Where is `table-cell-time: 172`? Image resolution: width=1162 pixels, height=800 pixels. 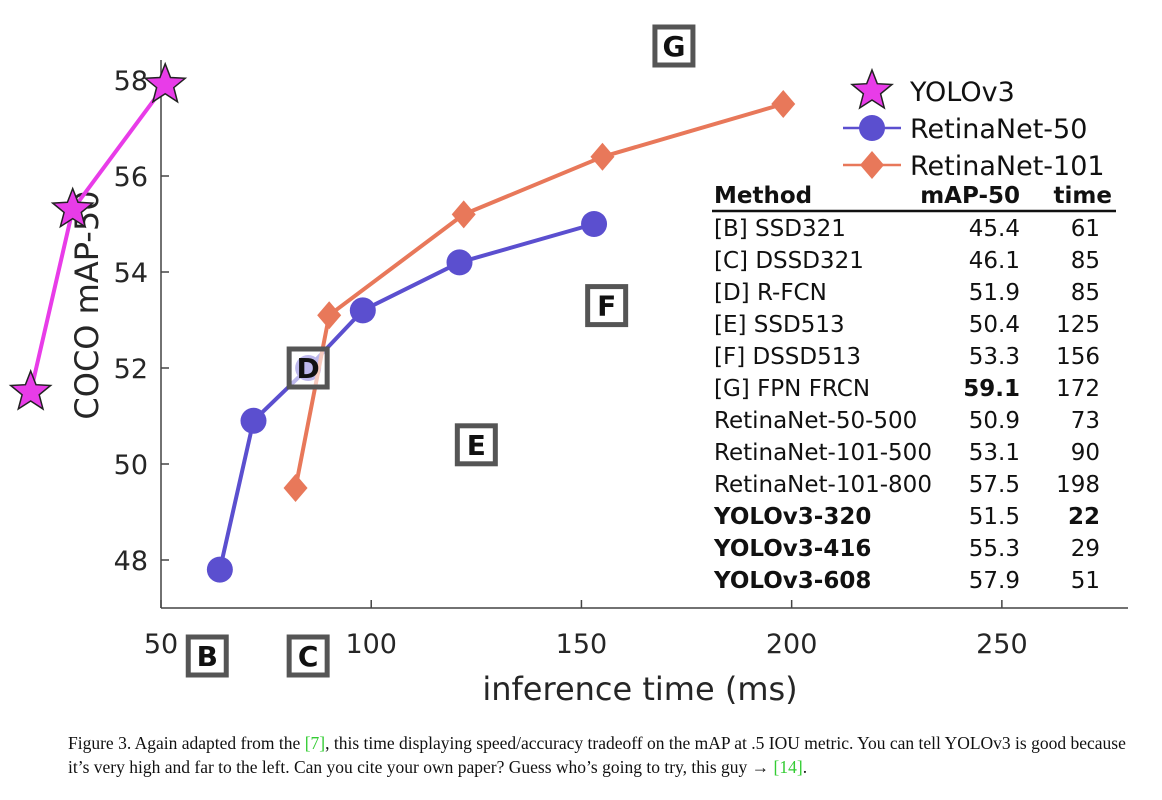 table-cell-time: 172 is located at coordinates (1078, 389).